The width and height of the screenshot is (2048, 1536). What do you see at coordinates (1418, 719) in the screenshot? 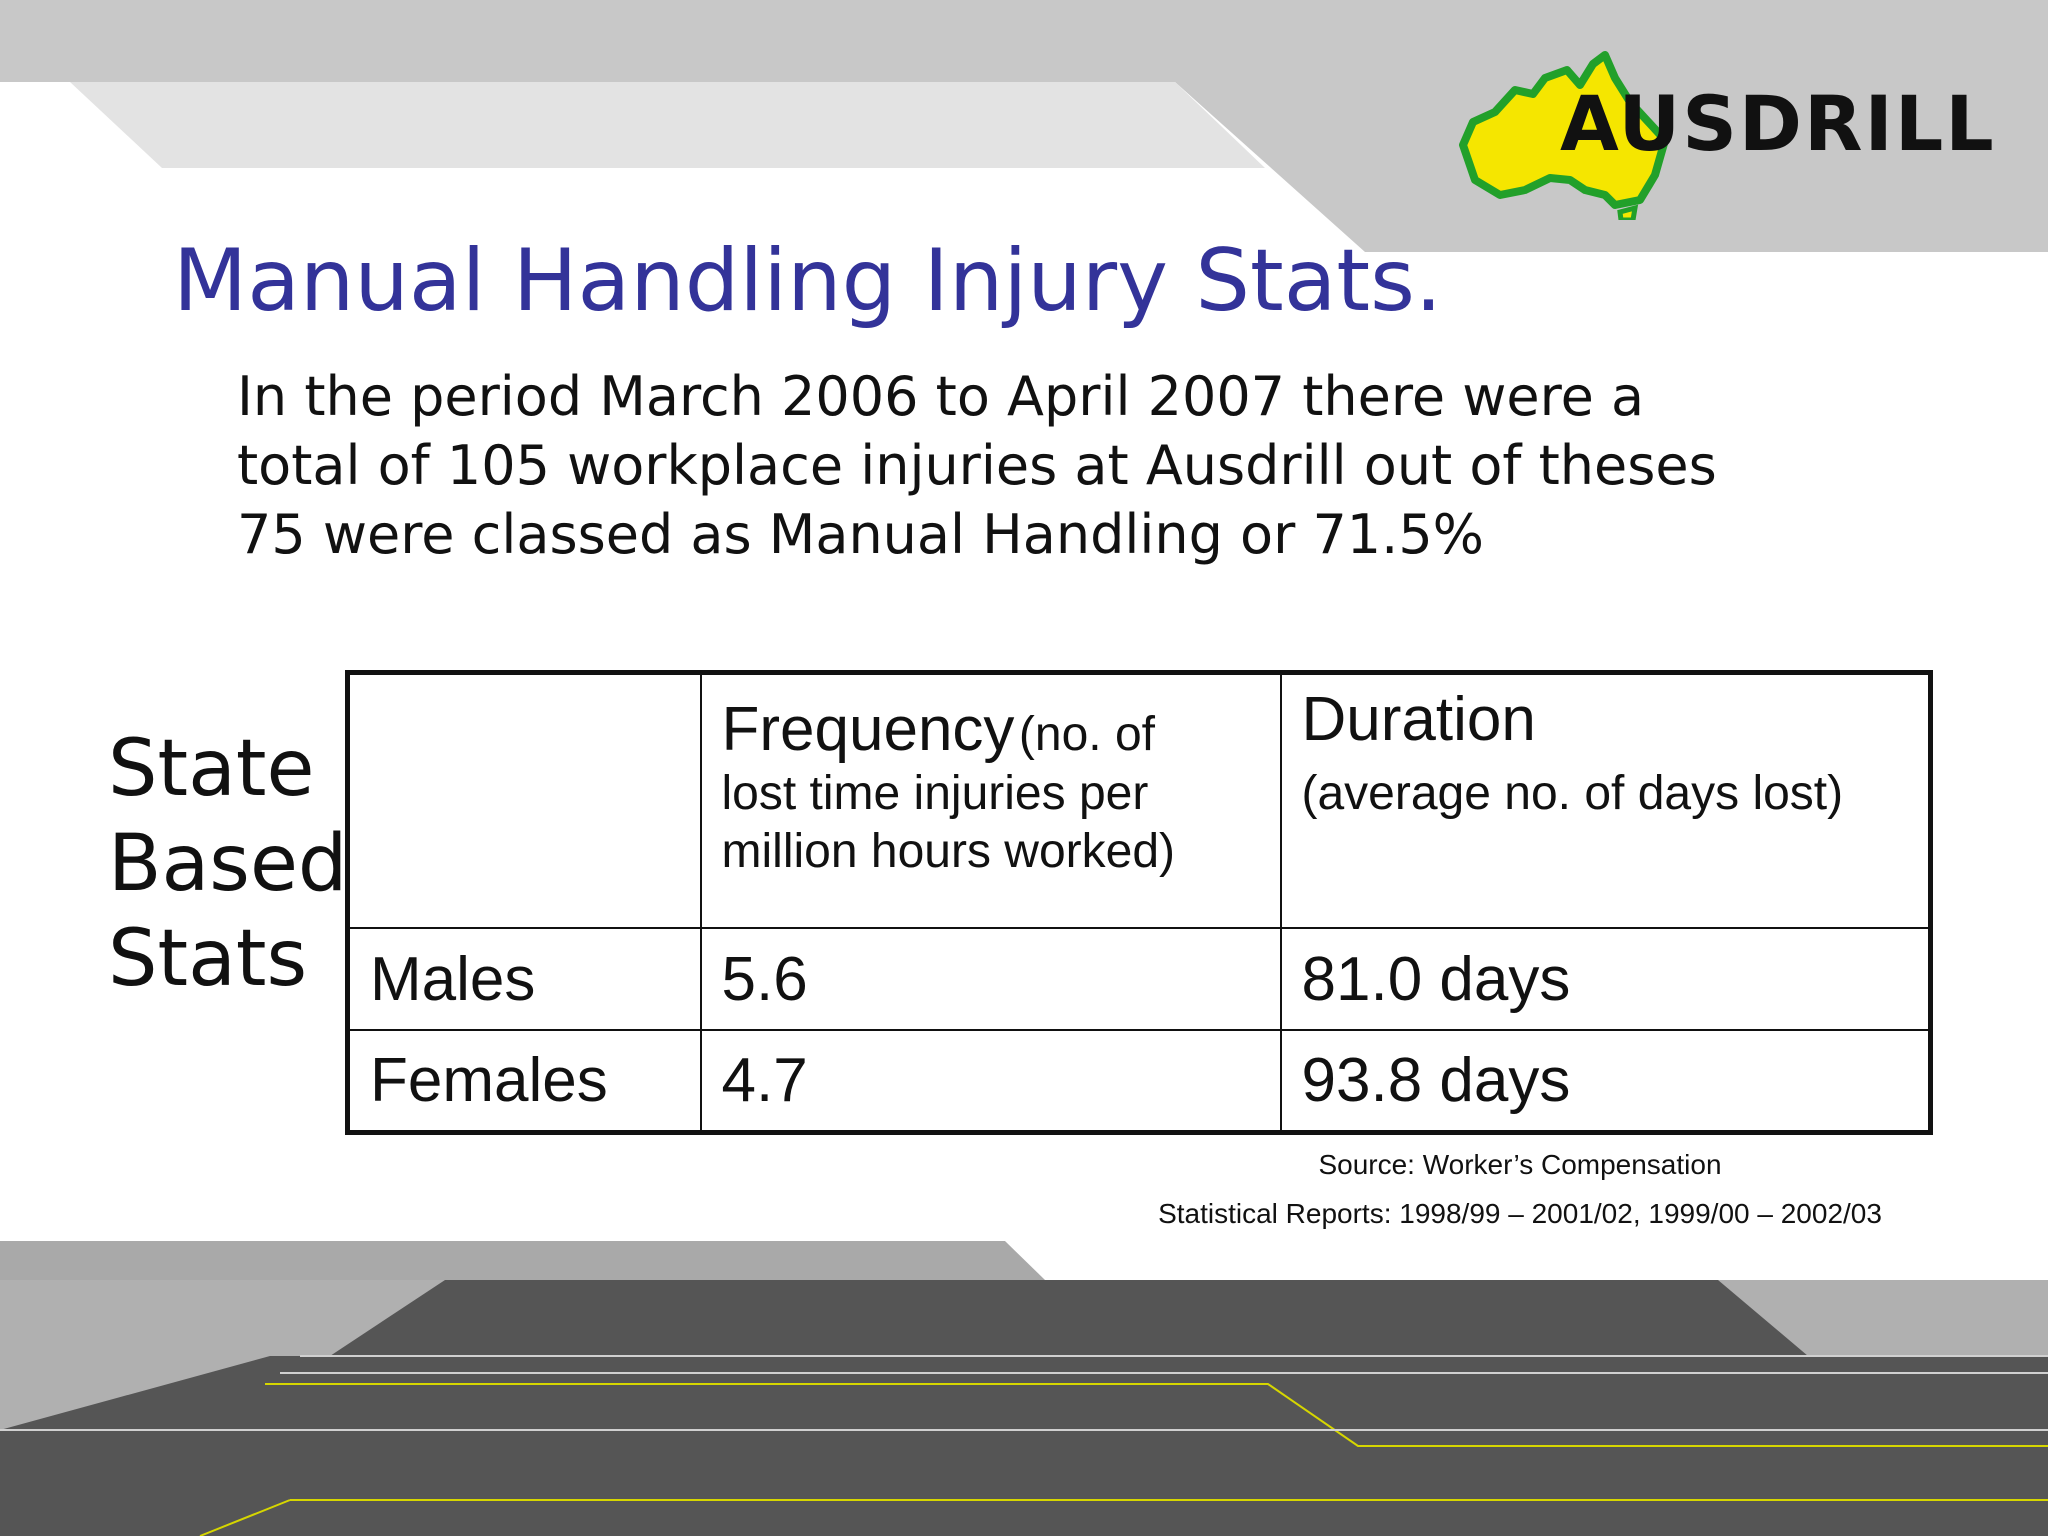
I see `duration-heading: Duration` at bounding box center [1418, 719].